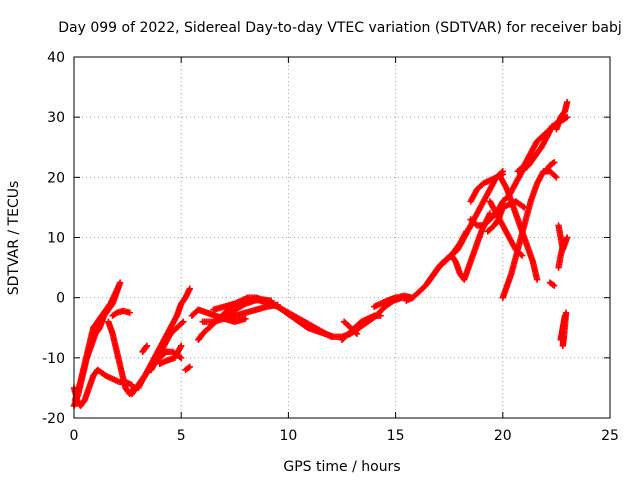  Describe the element at coordinates (56, 58) in the screenshot. I see `y-tick-label: 40` at that location.